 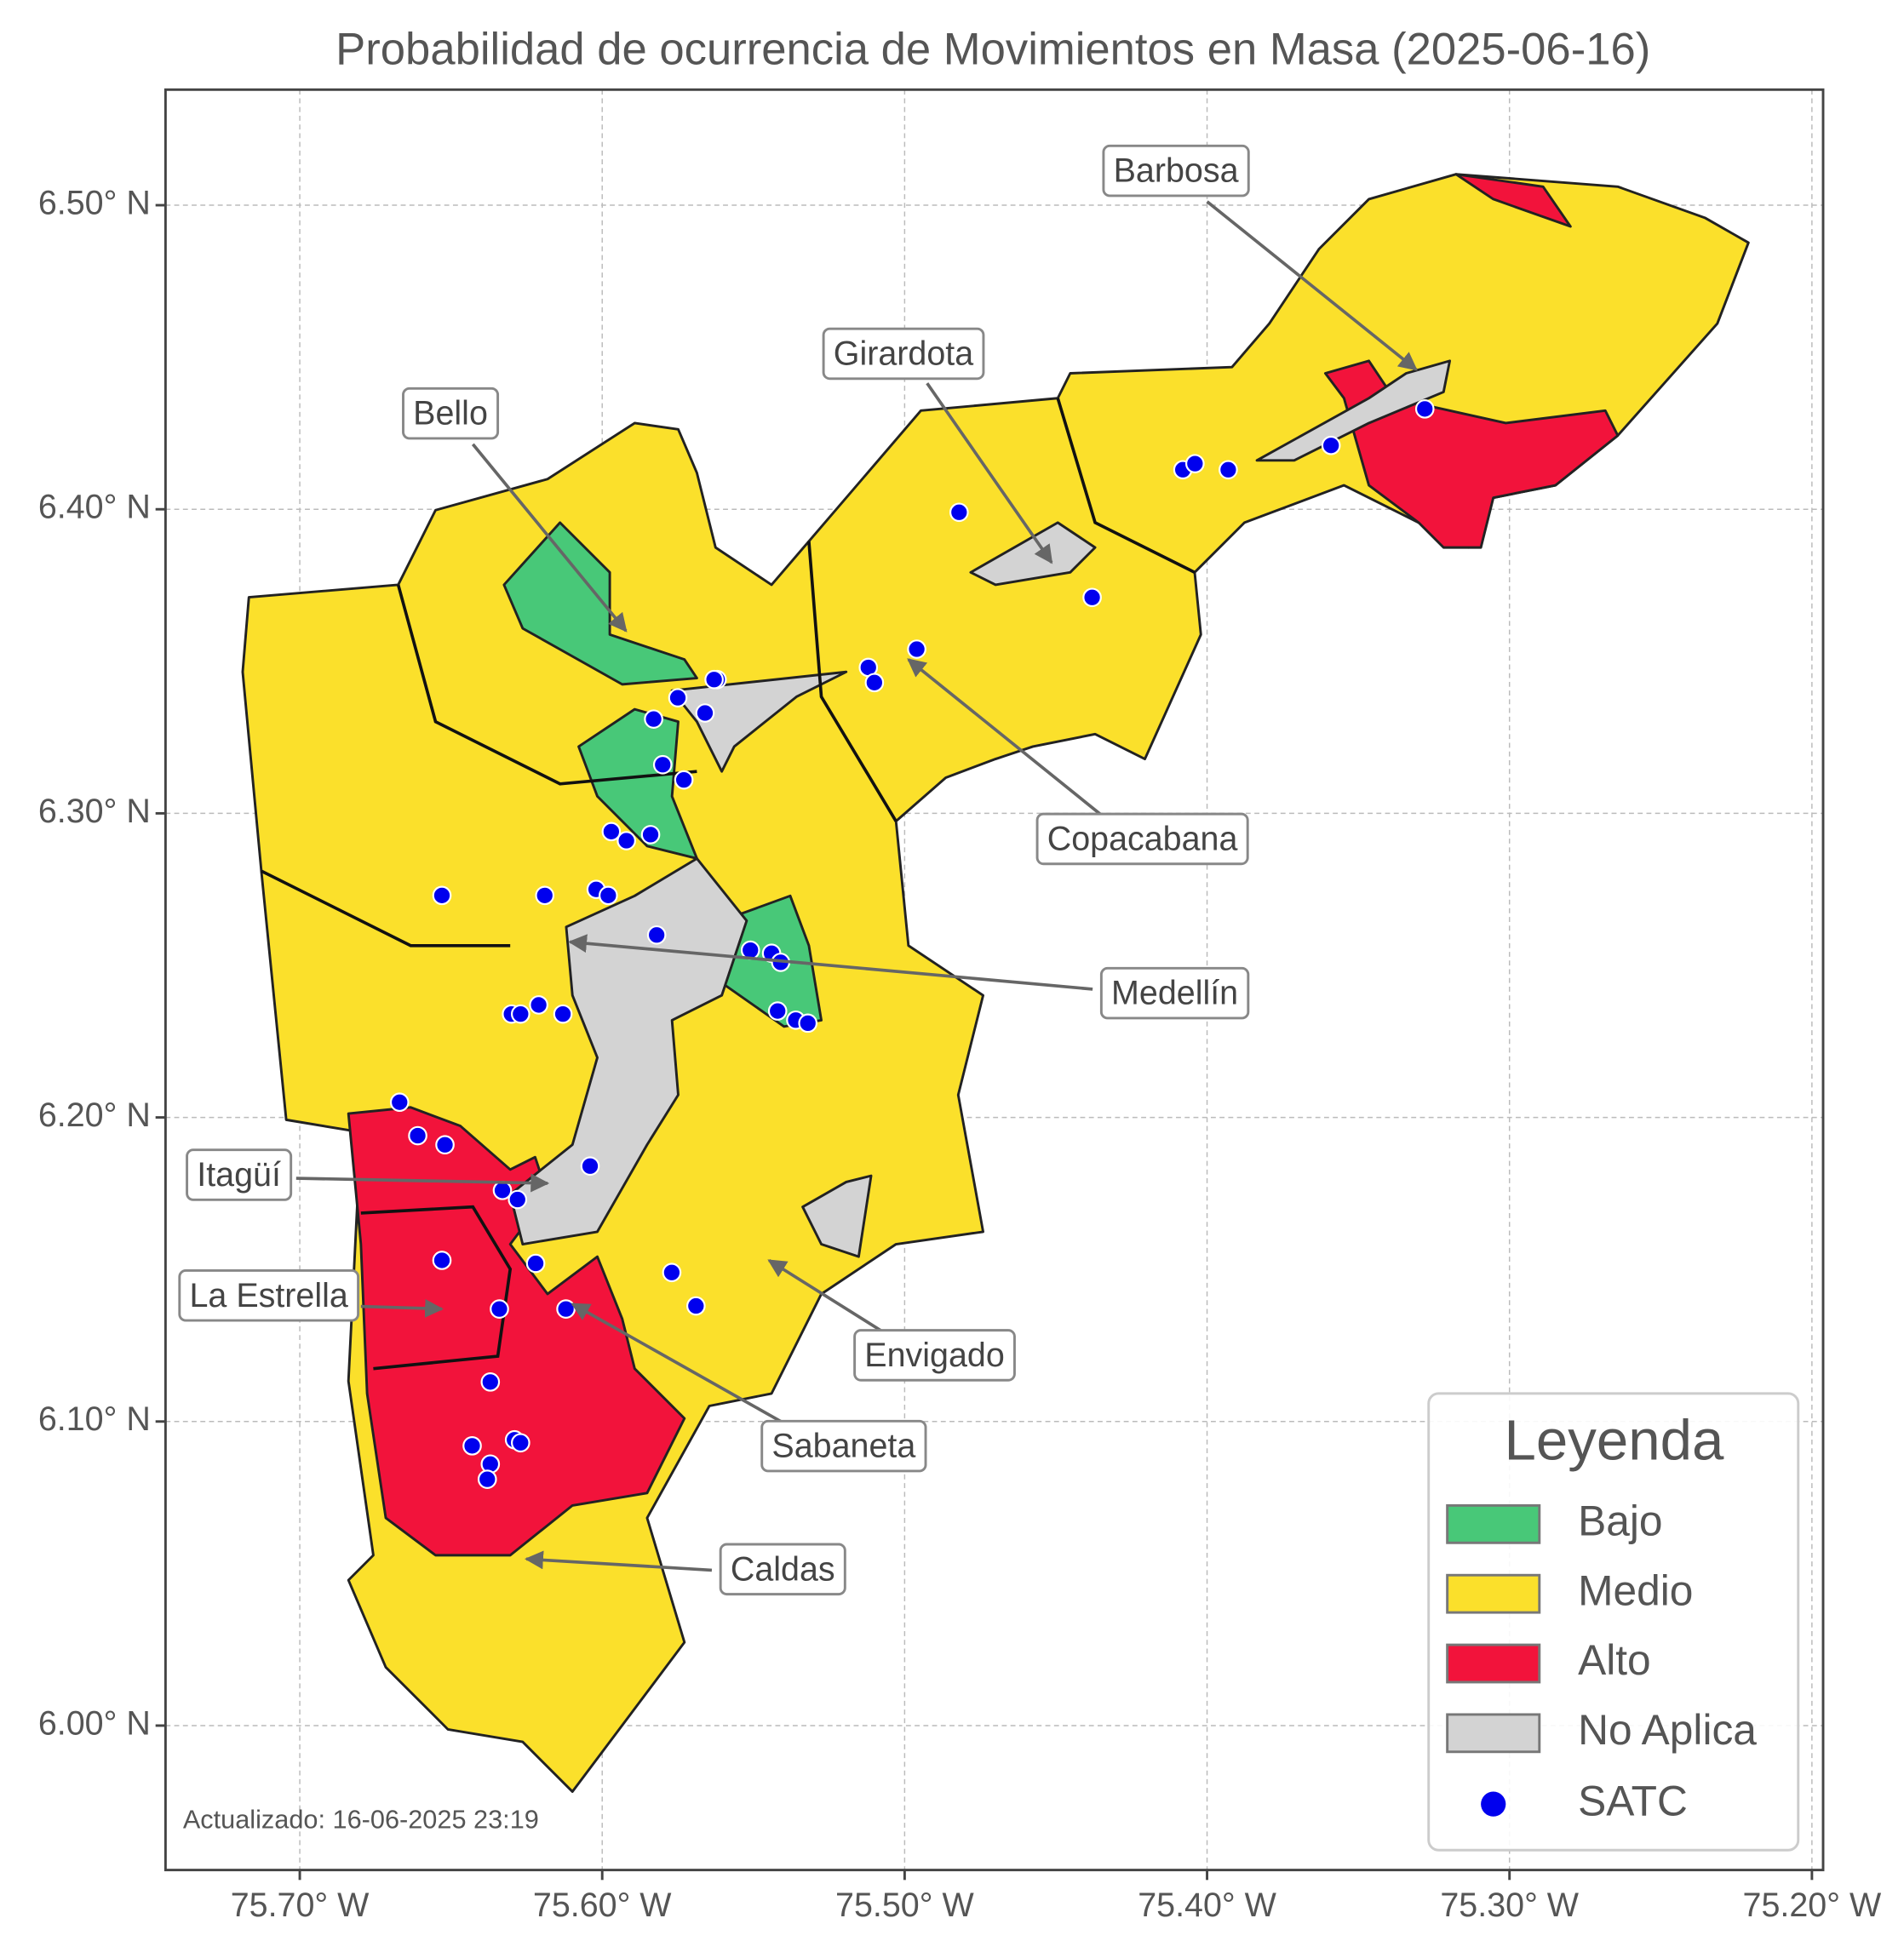 What do you see at coordinates (1633, 1800) in the screenshot?
I see `legend-label: SATC` at bounding box center [1633, 1800].